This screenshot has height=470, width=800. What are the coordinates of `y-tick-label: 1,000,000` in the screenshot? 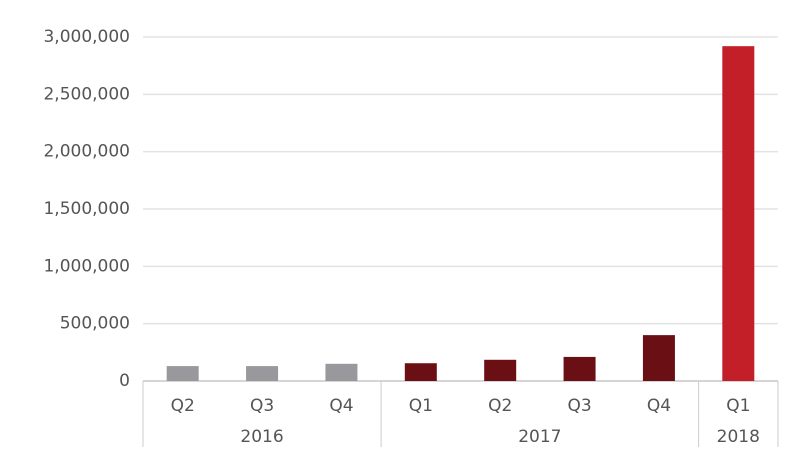 It's located at (86, 266).